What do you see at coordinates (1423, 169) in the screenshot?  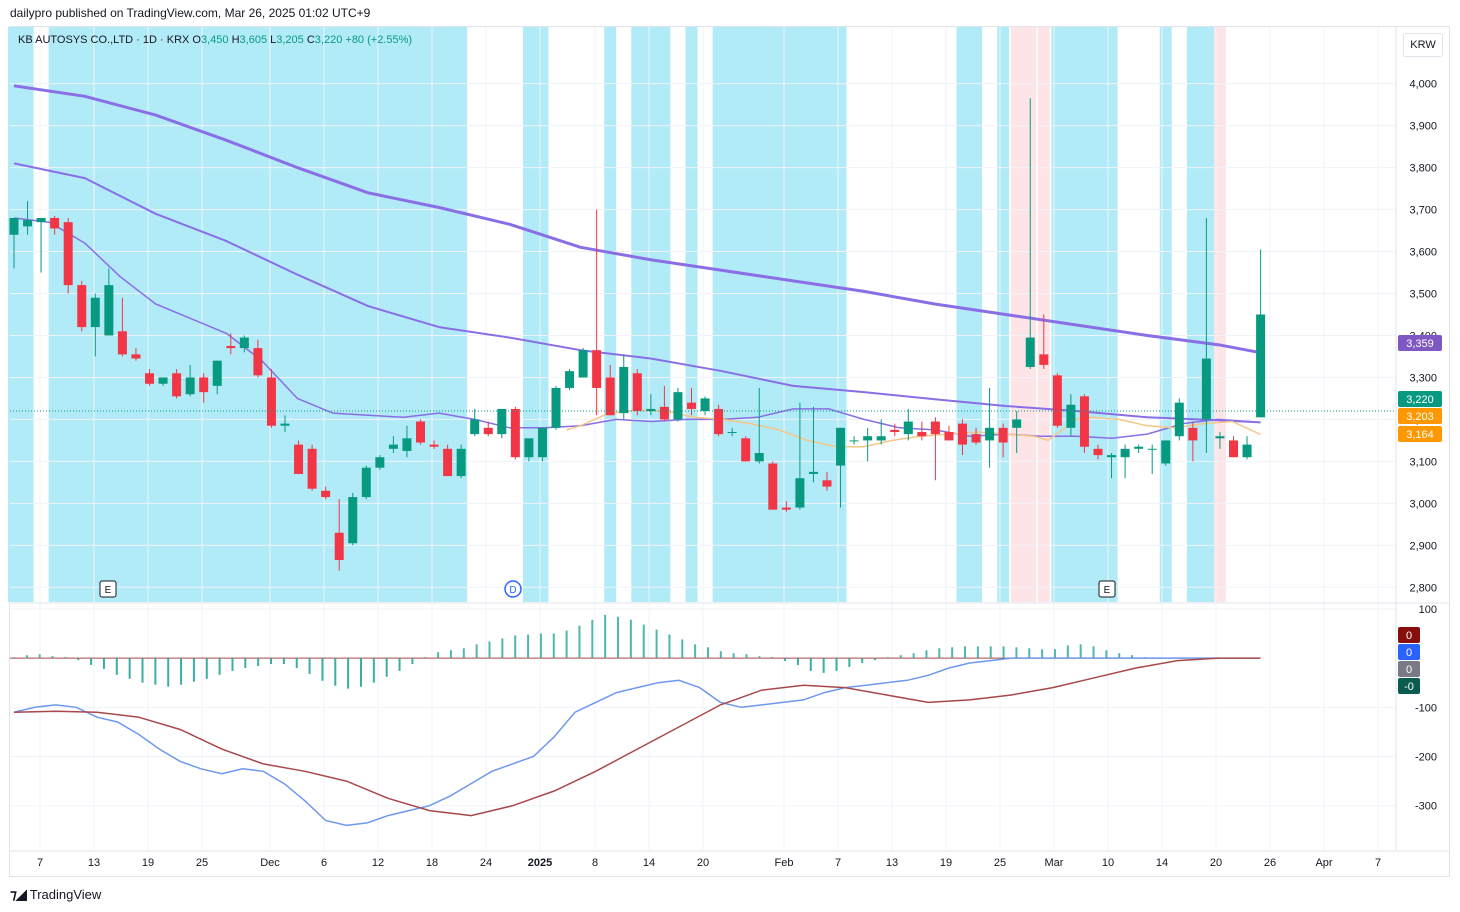 I see `price-tick-label: 3,800` at bounding box center [1423, 169].